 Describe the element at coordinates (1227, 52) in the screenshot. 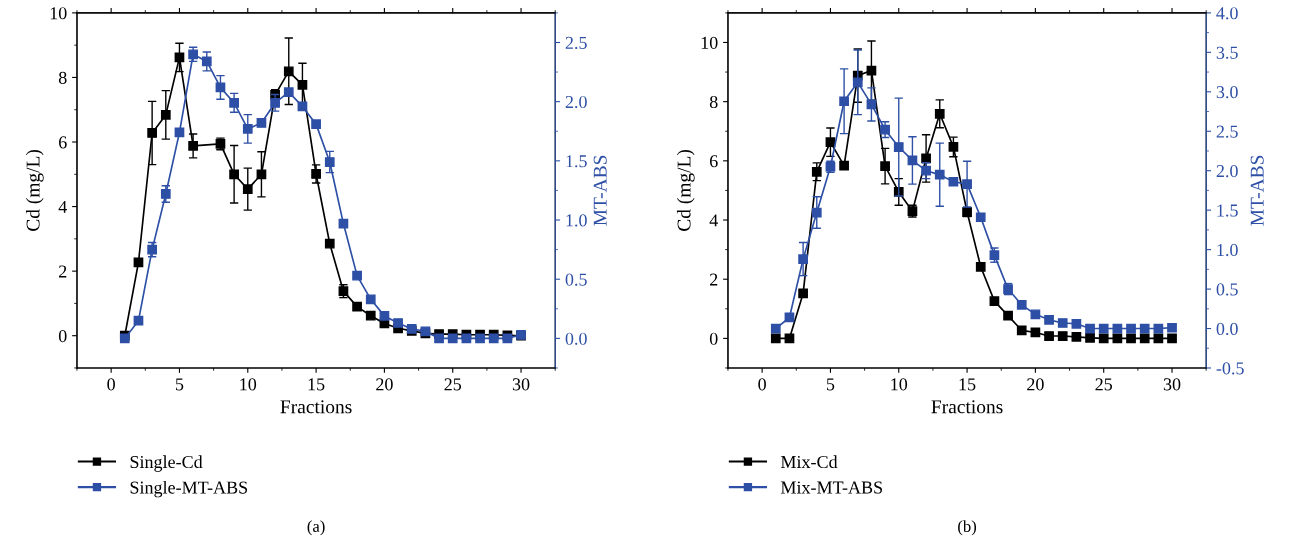

I see `y2-tick-label: 3.5` at that location.